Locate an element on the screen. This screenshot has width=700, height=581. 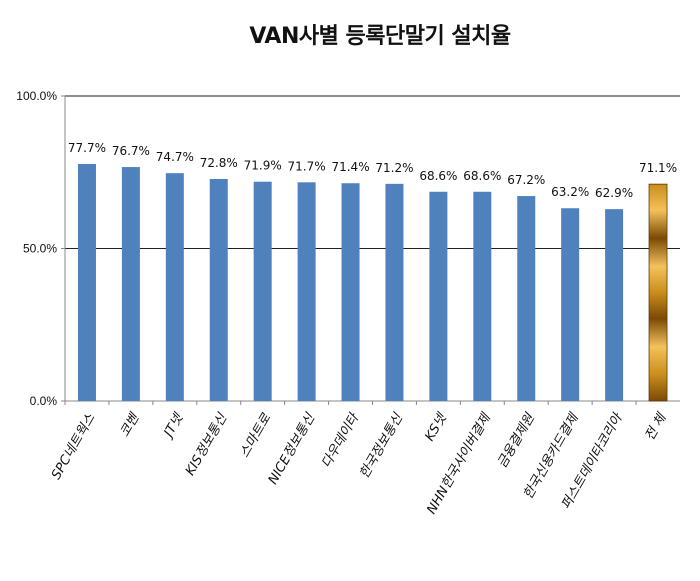
data-label: 71.4% is located at coordinates (350, 167).